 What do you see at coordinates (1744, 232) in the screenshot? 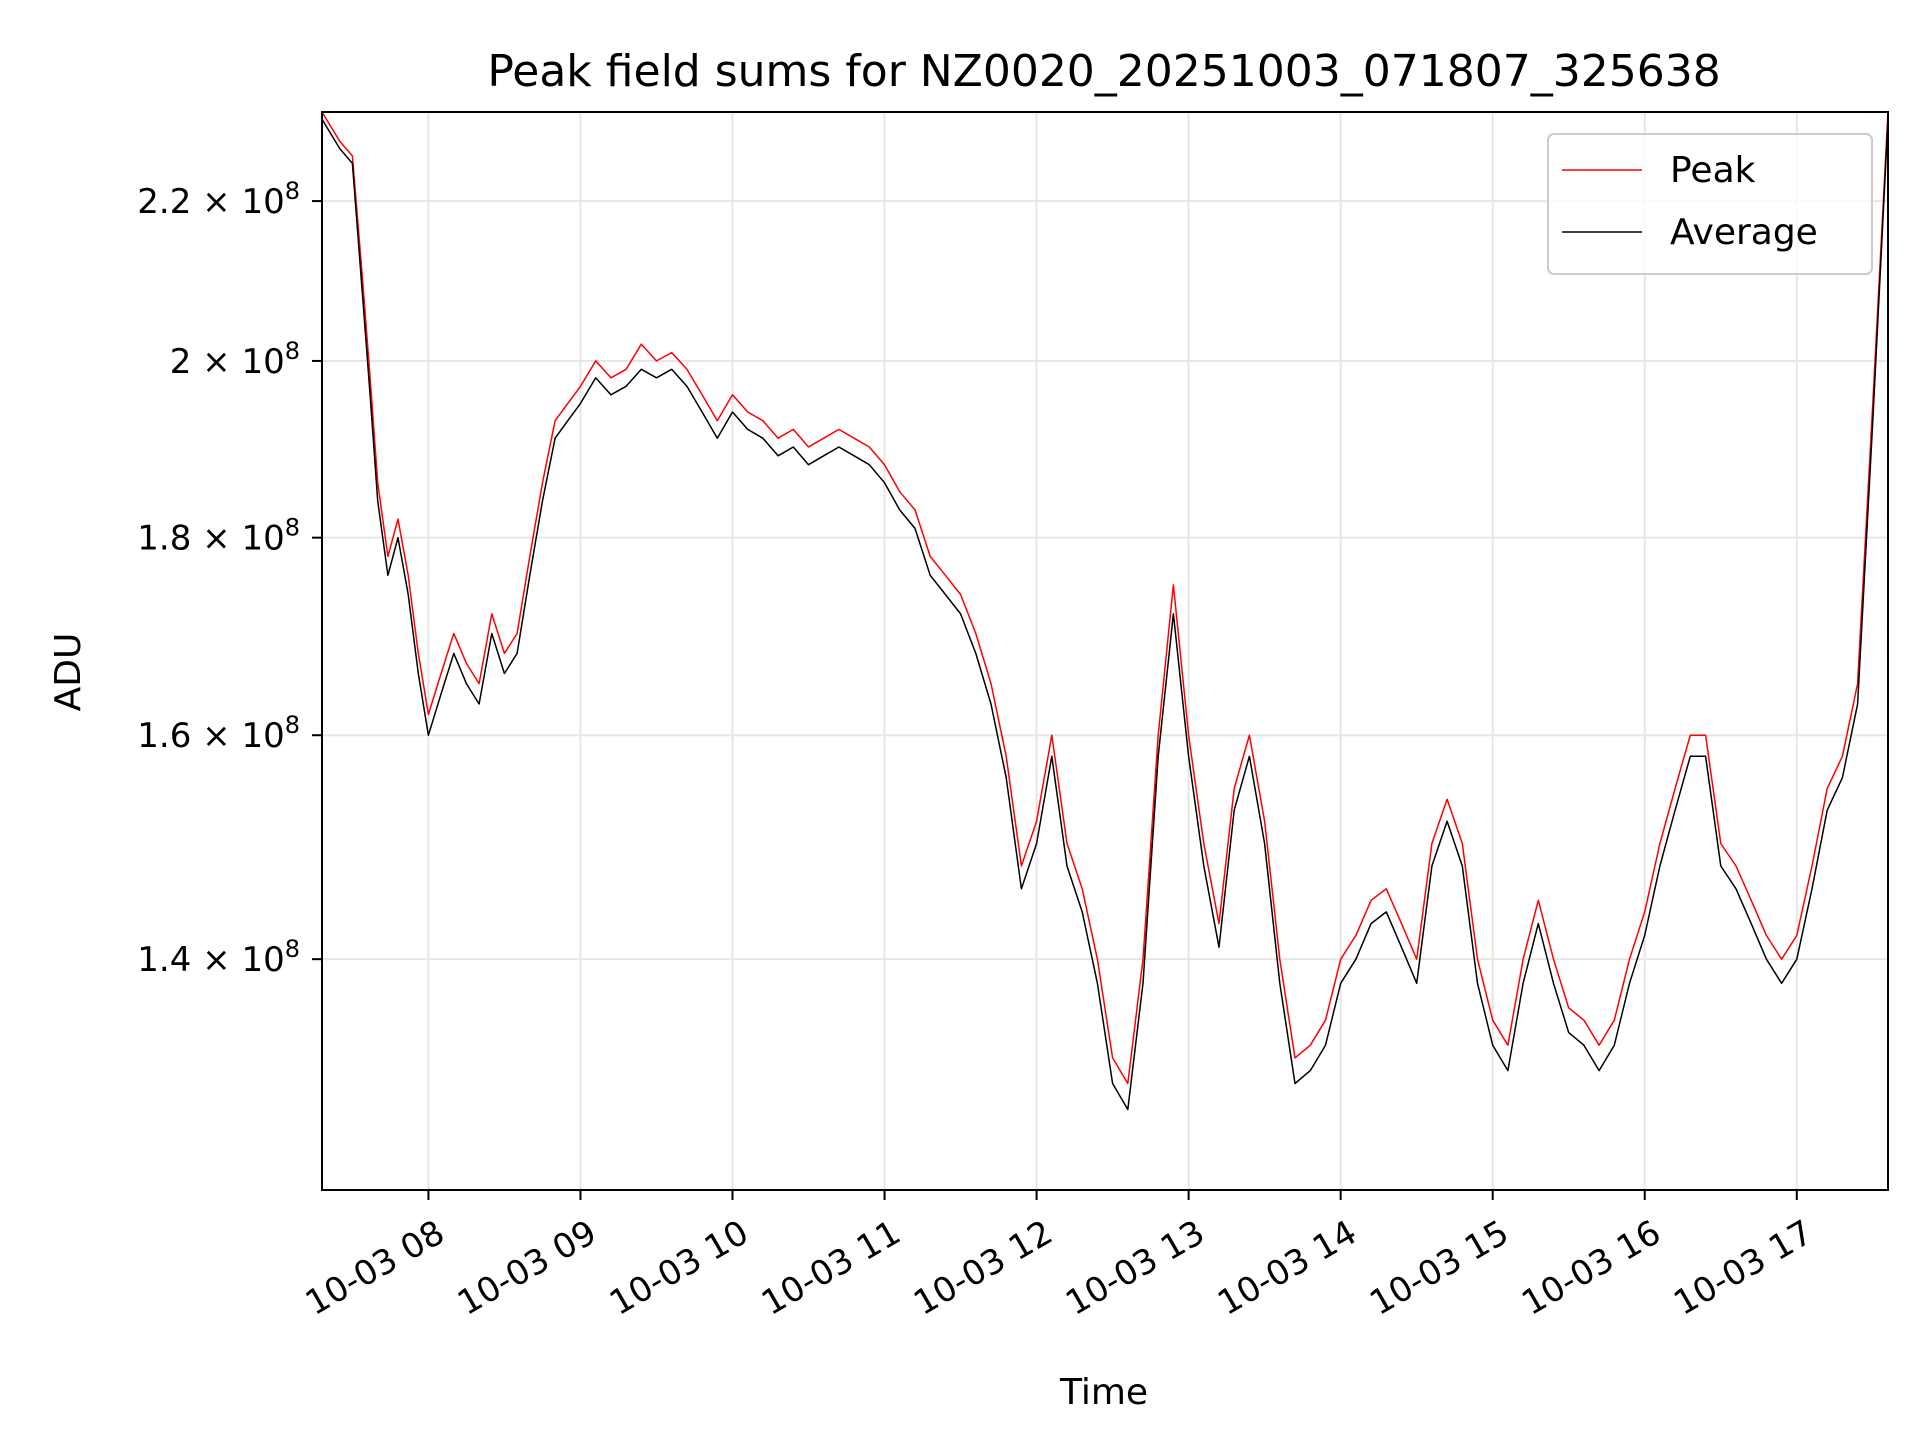
I see `legend-average-label: Average` at bounding box center [1744, 232].